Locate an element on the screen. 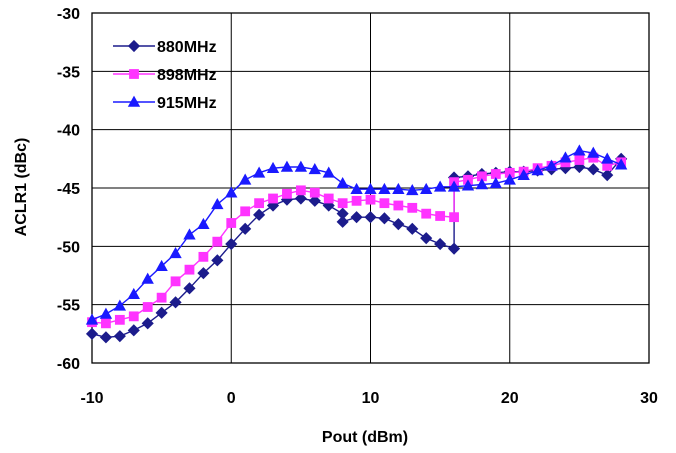 Image resolution: width=676 pixels, height=453 pixels. x-tick-label: 0 is located at coordinates (231, 398).